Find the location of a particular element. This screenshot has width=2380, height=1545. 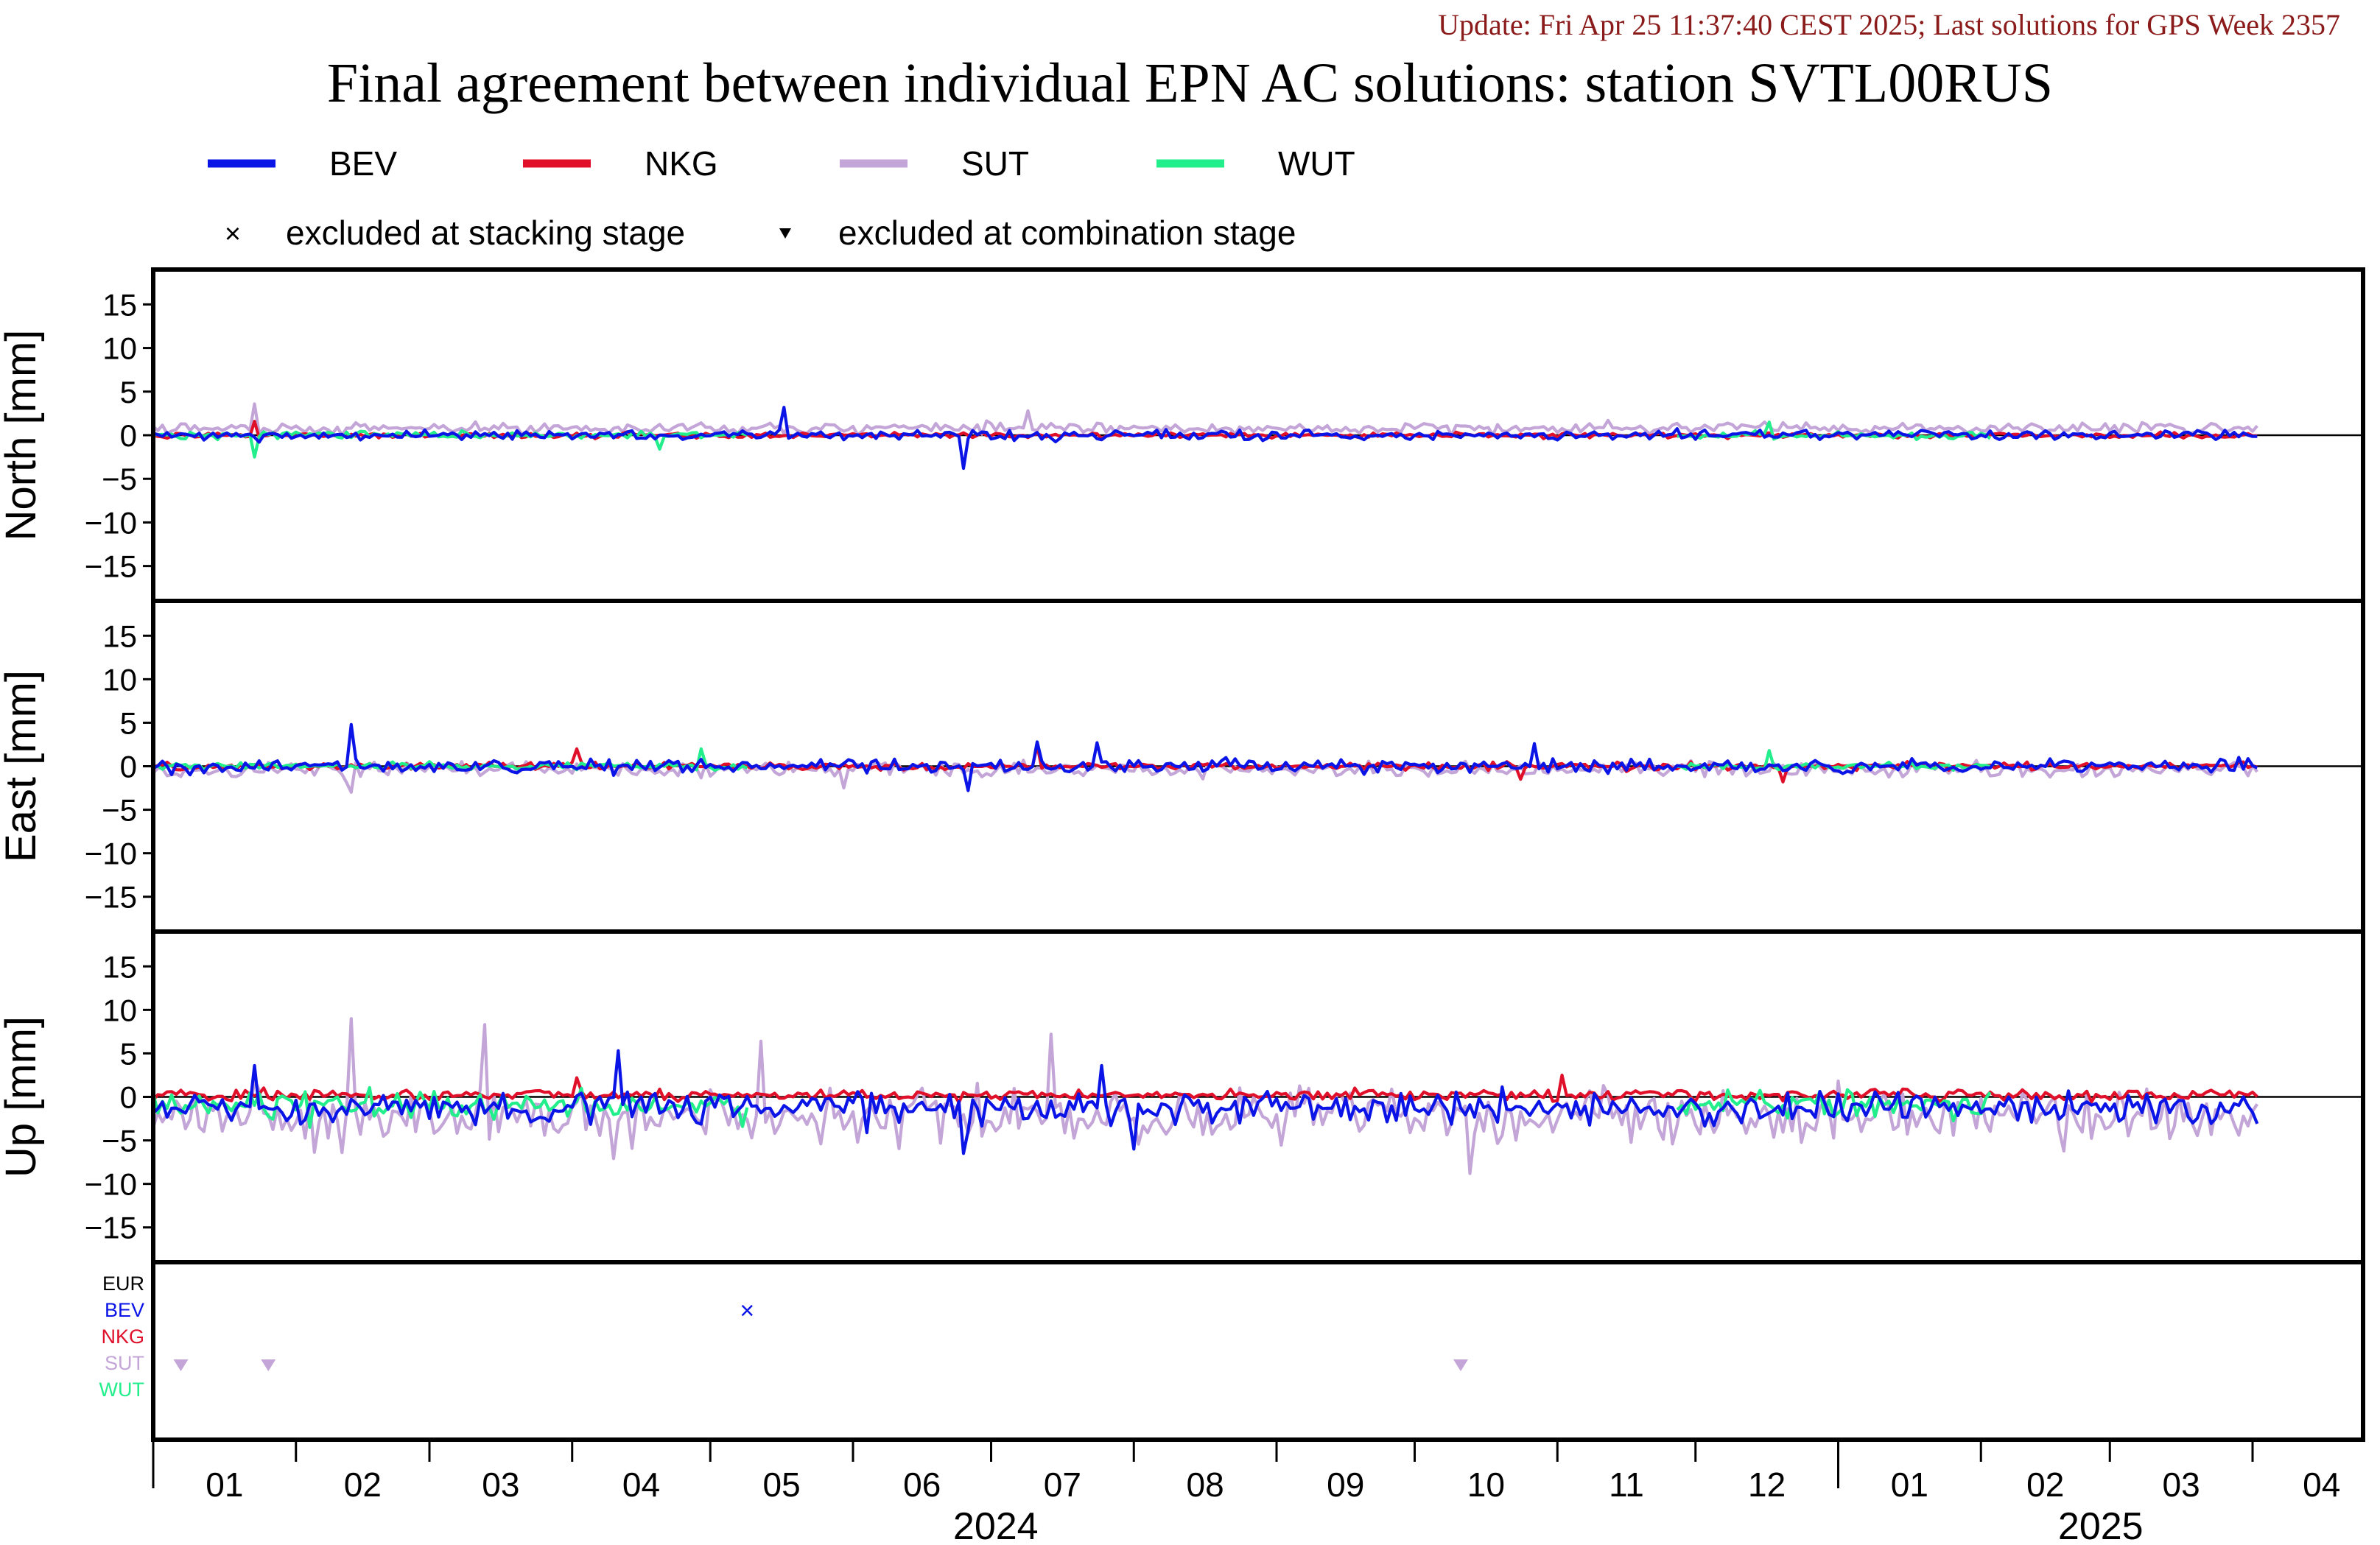

legend-label-nkg: NKG is located at coordinates (681, 163).